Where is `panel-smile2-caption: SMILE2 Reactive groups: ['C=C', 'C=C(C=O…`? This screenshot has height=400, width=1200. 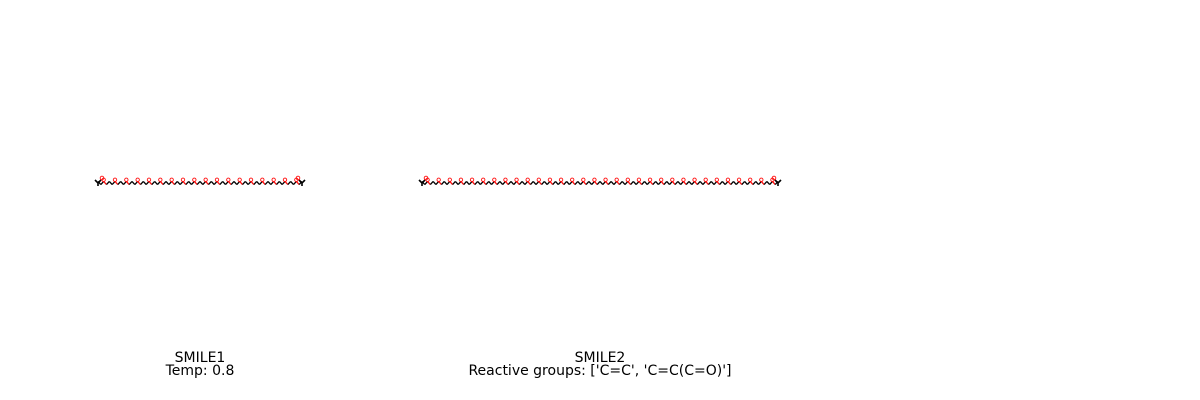
panel-smile2-caption: SMILE2 Reactive groups: ['C=C', 'C=C(C=O… is located at coordinates (600, 365).